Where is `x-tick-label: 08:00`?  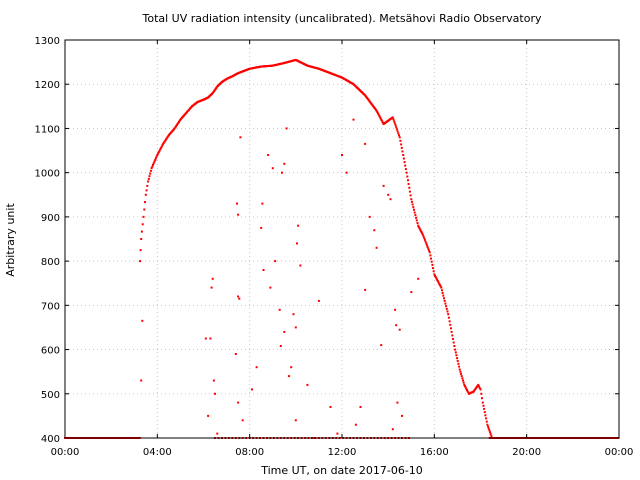 x-tick-label: 08:00 is located at coordinates (249, 452).